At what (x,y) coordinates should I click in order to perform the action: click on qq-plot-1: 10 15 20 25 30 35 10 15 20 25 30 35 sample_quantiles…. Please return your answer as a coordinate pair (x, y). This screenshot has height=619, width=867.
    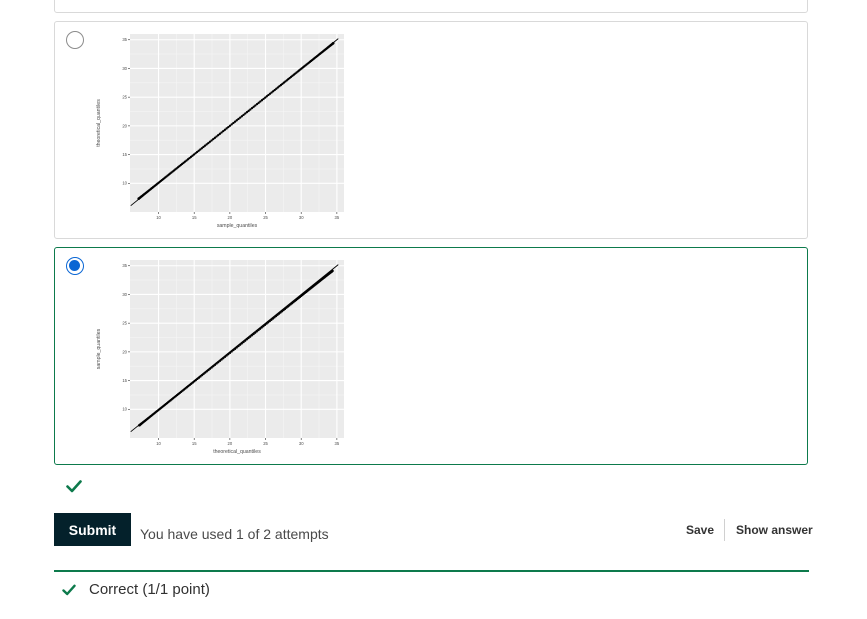
    Looking at the image, I should click on (220, 131).